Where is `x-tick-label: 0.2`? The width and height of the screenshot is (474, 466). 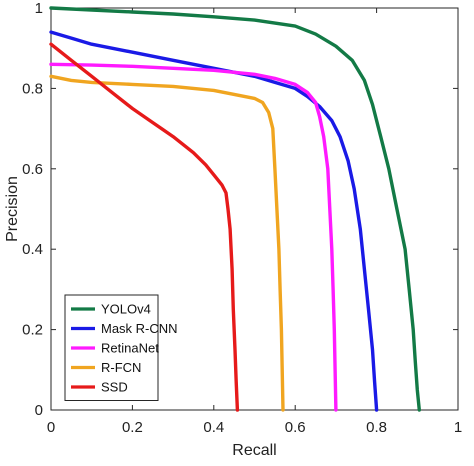
x-tick-label: 0.2 is located at coordinates (132, 427).